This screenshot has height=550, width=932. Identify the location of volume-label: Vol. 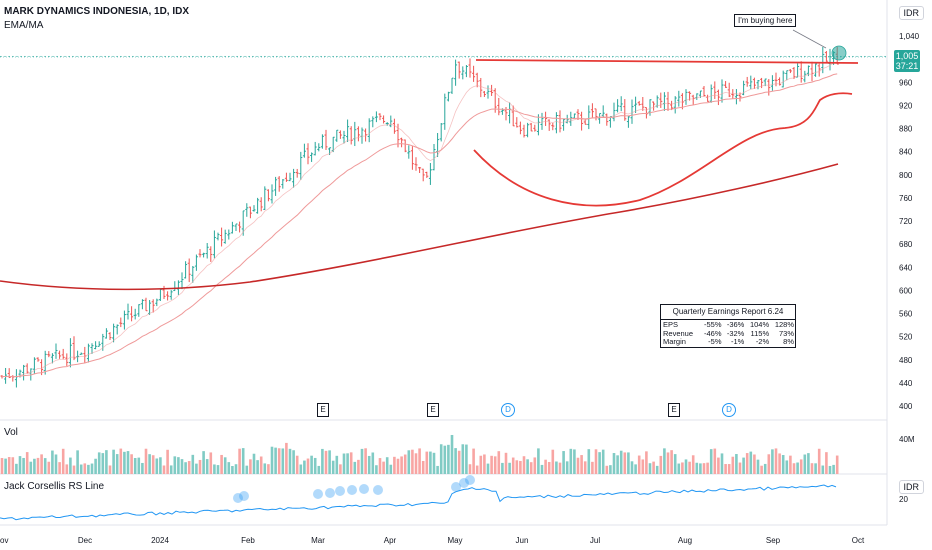
(11, 432).